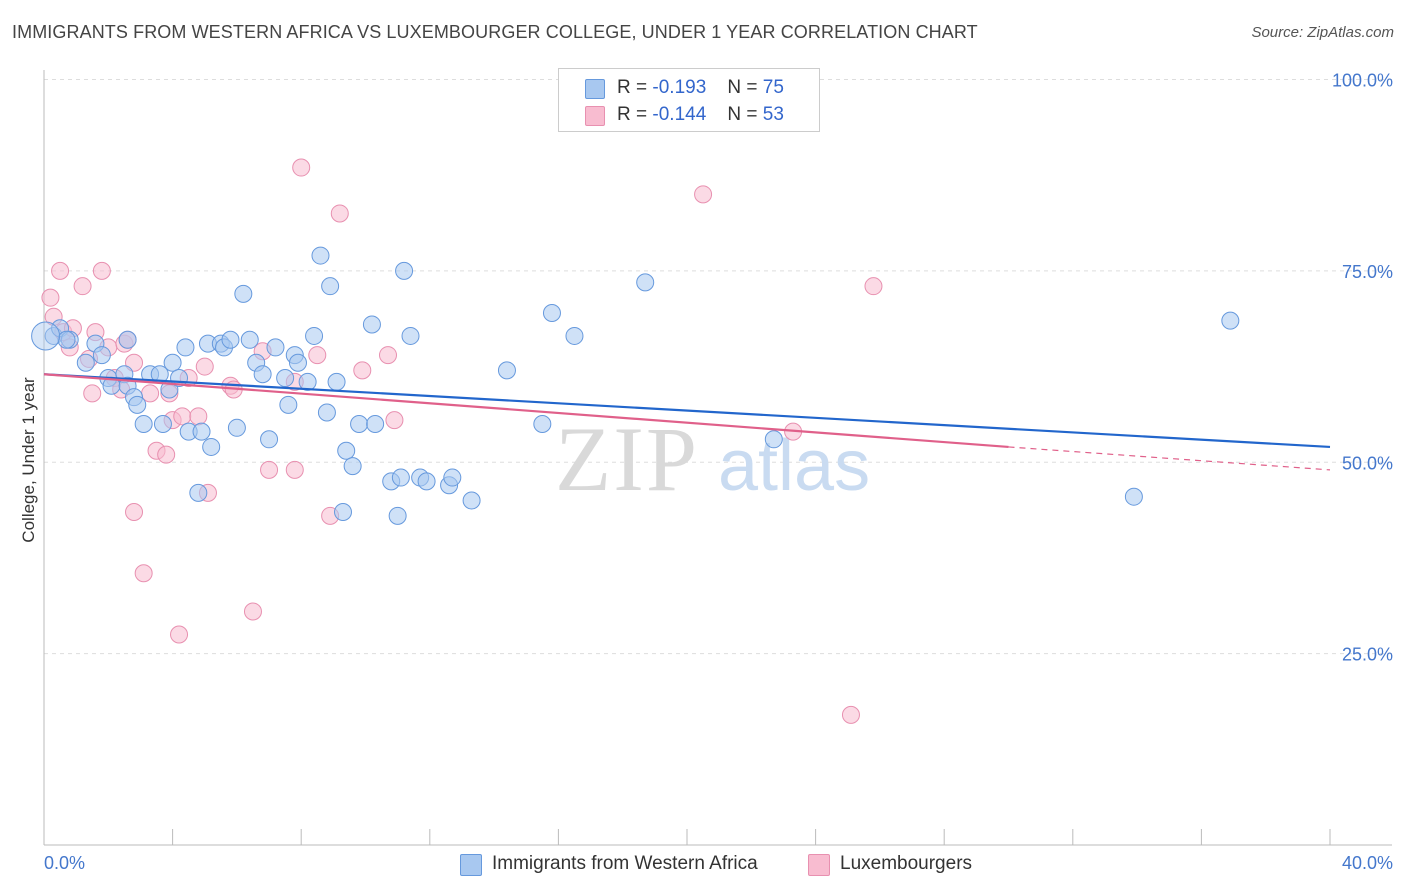 Image resolution: width=1406 pixels, height=892 pixels. Describe the element at coordinates (625, 863) in the screenshot. I see `bottom-legend-label-blue: Immigrants from Western Africa` at that location.